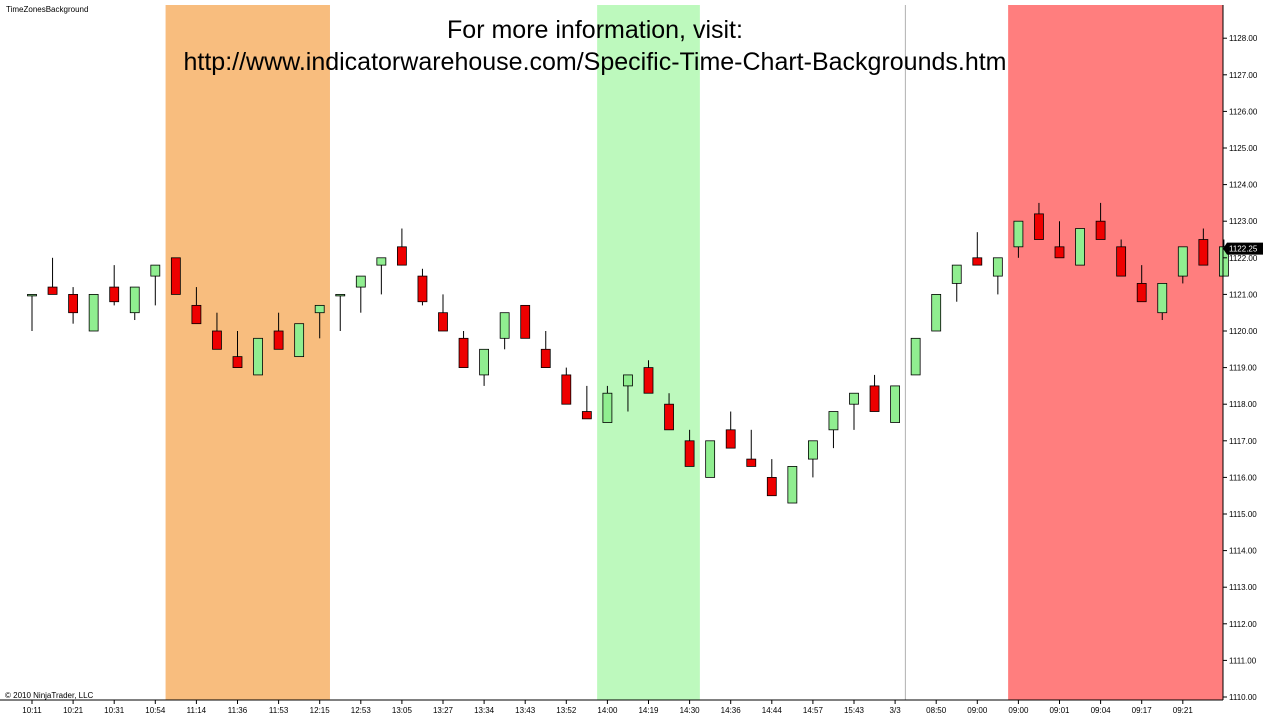 This screenshot has width=1270, height=720. What do you see at coordinates (1243, 551) in the screenshot?
I see `y-tick-label: 1114.00` at bounding box center [1243, 551].